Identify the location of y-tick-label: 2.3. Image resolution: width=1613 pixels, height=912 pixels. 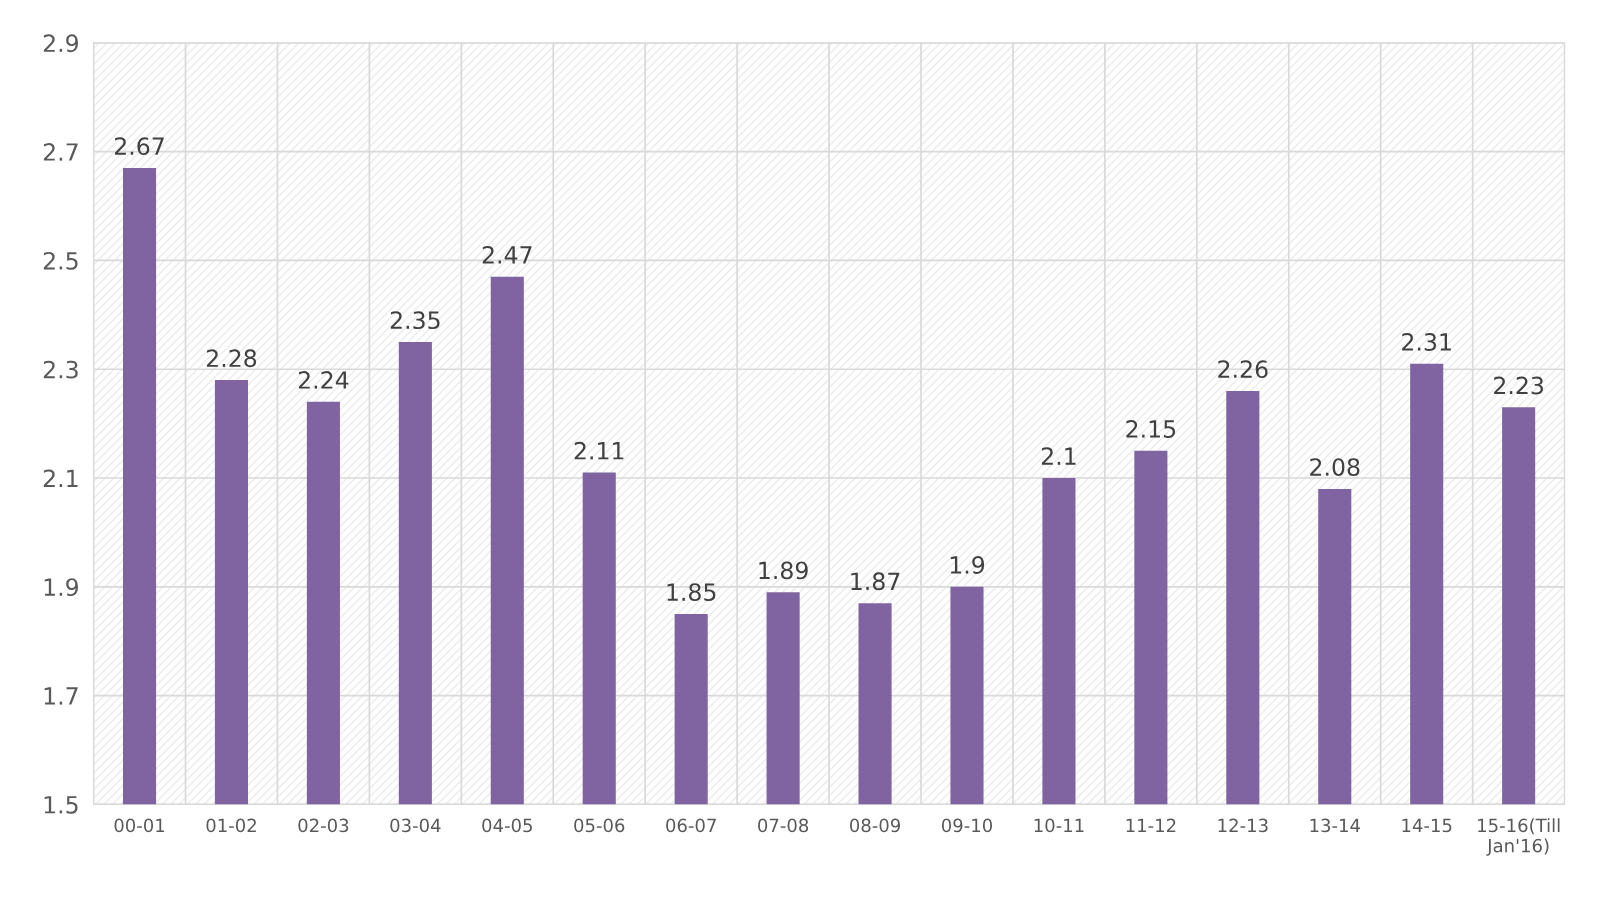
(60, 369).